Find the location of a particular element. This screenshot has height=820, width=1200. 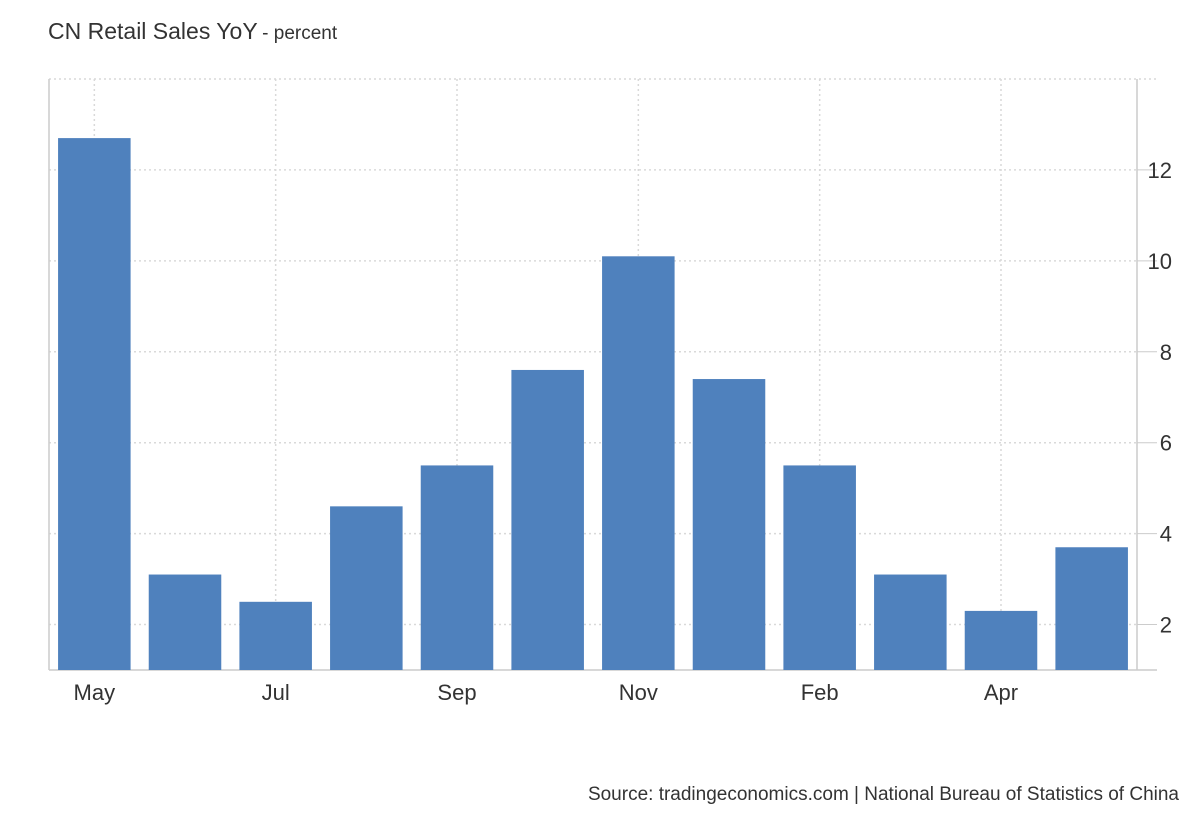

chart-title-row: CN Retail Sales YoY - percent is located at coordinates (192, 31).